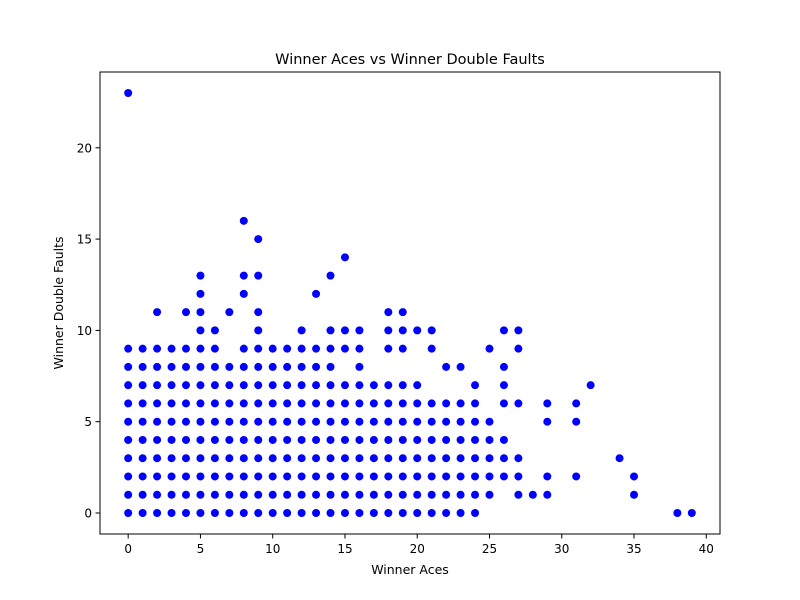 This screenshot has width=800, height=600. What do you see at coordinates (417, 549) in the screenshot?
I see `x-tick-label: 20` at bounding box center [417, 549].